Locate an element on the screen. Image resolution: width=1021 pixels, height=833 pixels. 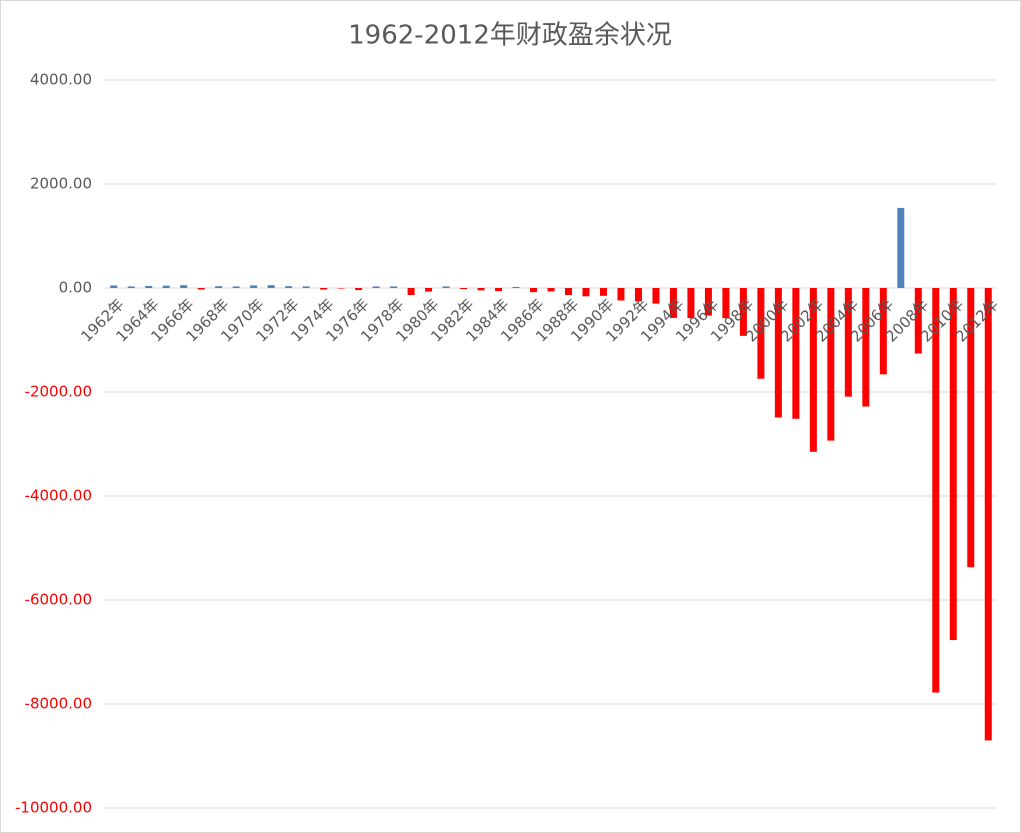
y-tick-label: 2000.00 is located at coordinates (61, 184).